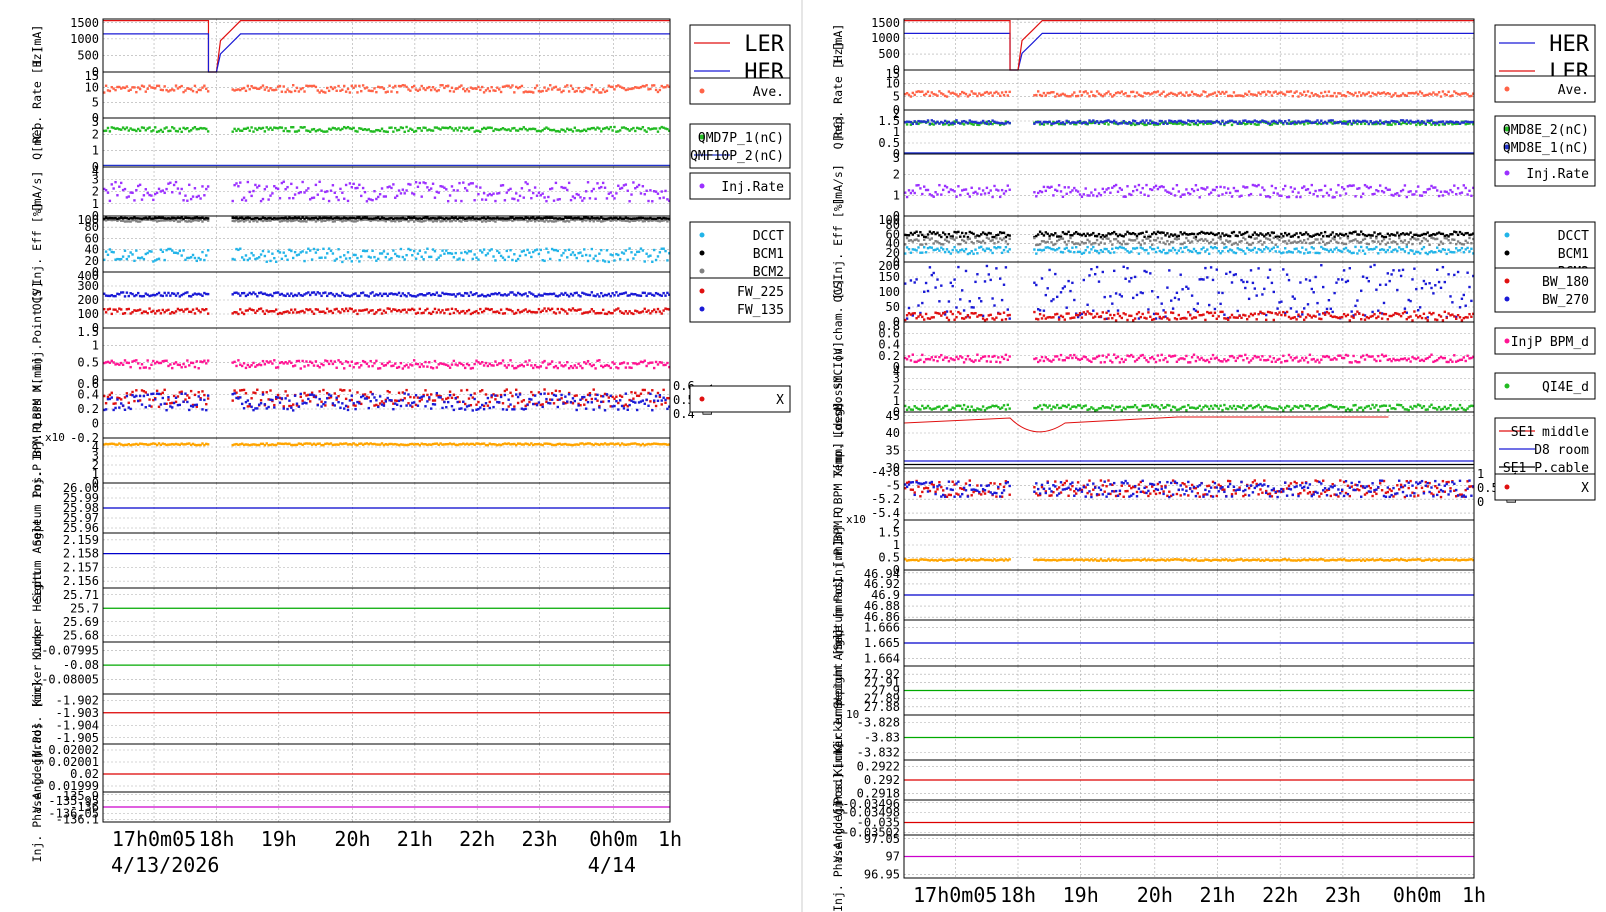 This screenshot has height=912, width=1606. I want to click on legend-marker, so click(702, 291).